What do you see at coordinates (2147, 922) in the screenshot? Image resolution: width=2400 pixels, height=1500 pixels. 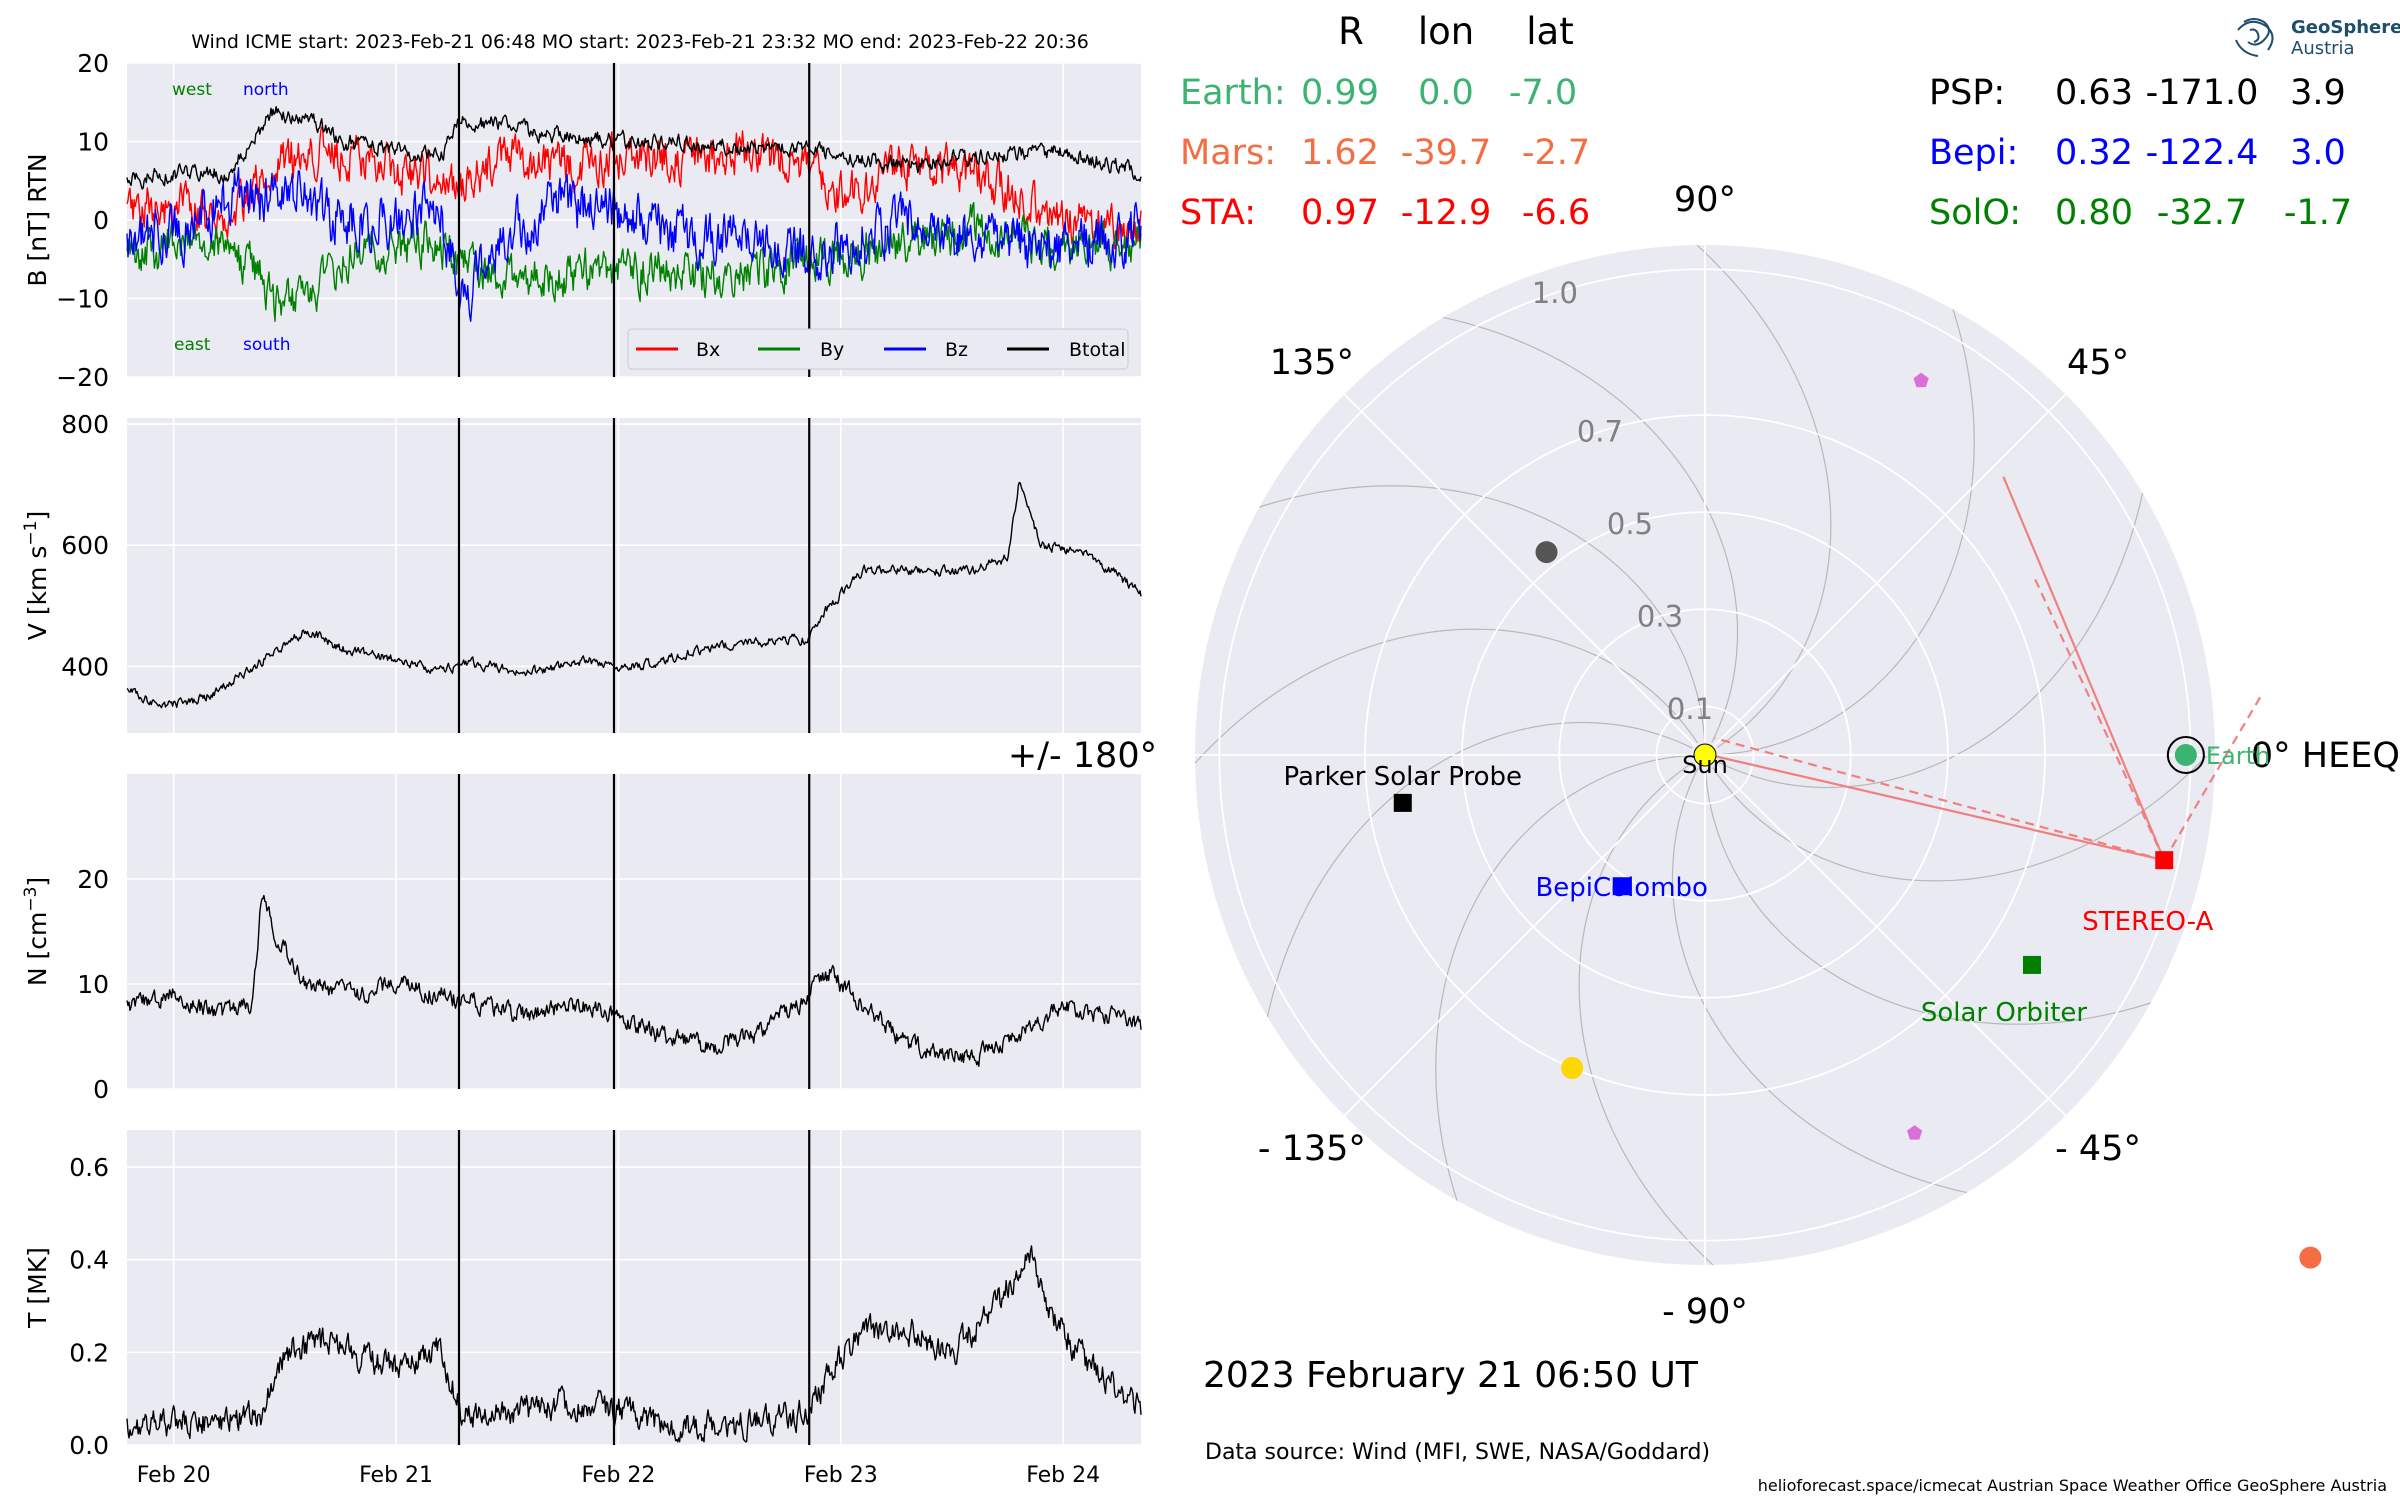 I see `stereo-a-label: STEREO-A` at bounding box center [2147, 922].